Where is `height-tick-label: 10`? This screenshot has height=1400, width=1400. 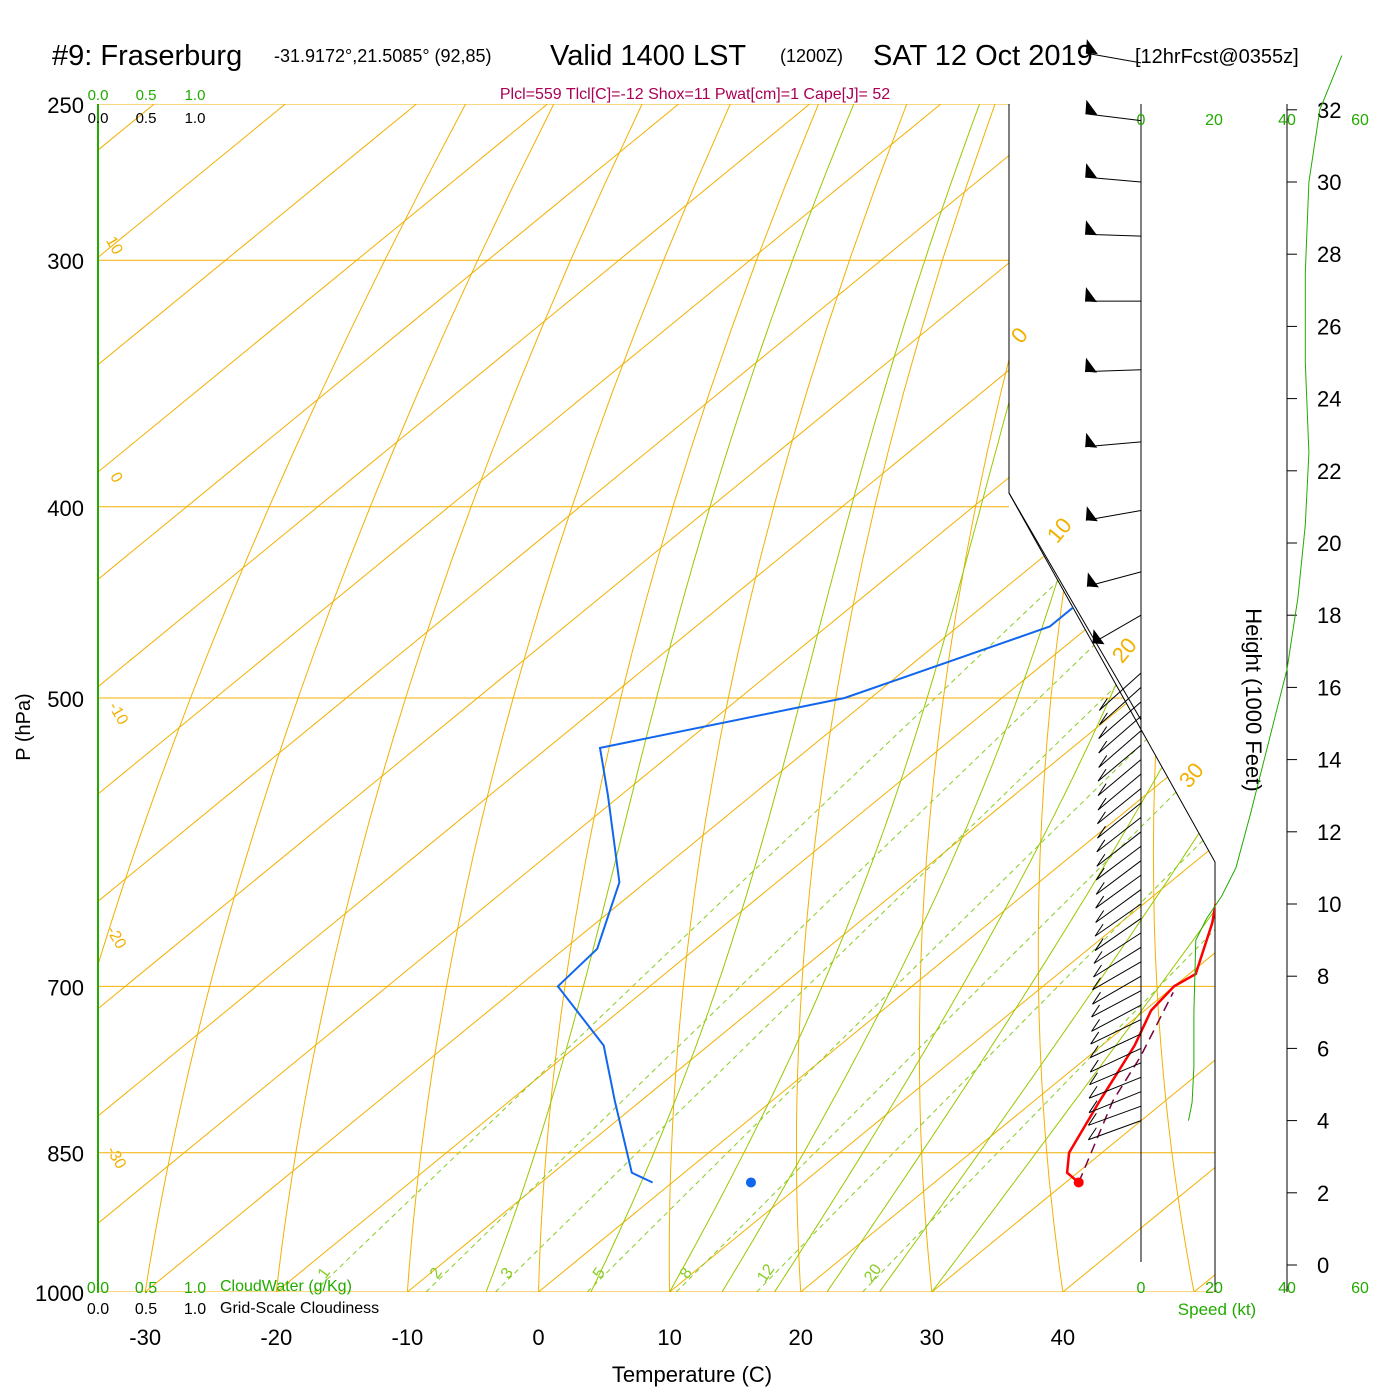 height-tick-label: 10 is located at coordinates (1329, 904).